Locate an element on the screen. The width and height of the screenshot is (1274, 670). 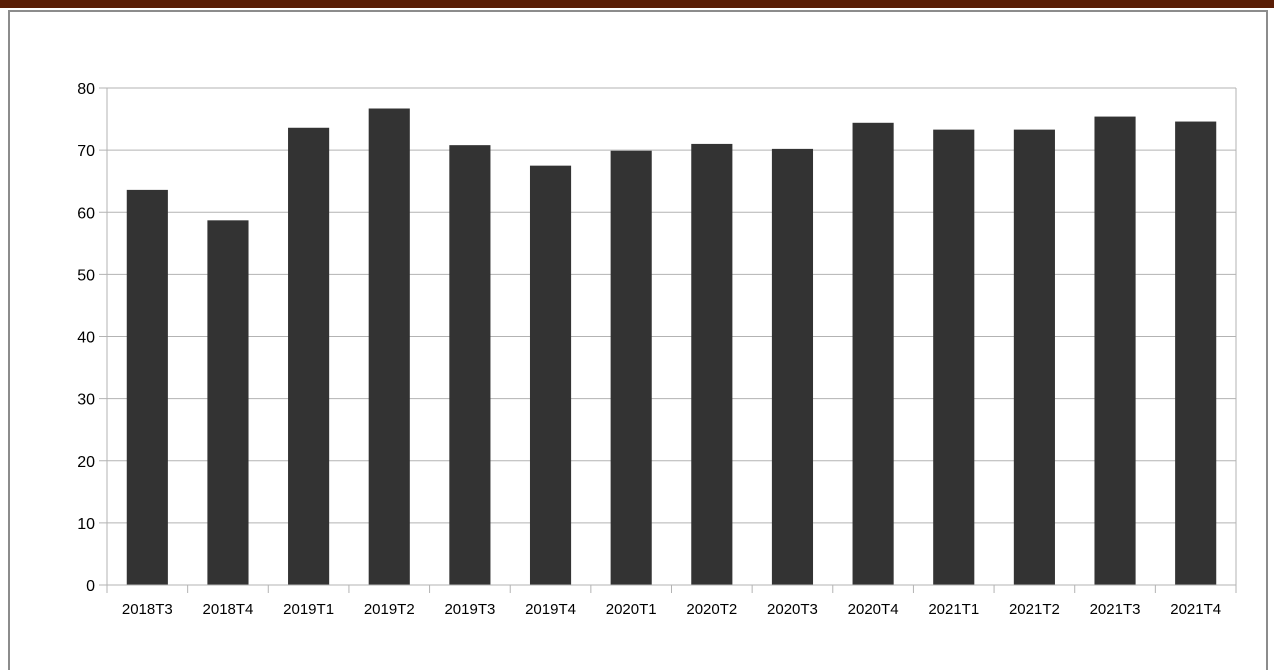
y-tick-label: 20 is located at coordinates (86, 462).